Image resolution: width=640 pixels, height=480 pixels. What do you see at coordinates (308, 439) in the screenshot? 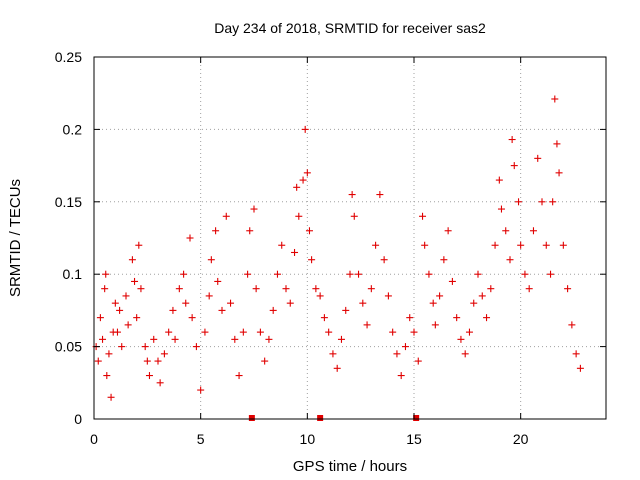
I see `x-tick-label: 10` at bounding box center [308, 439].